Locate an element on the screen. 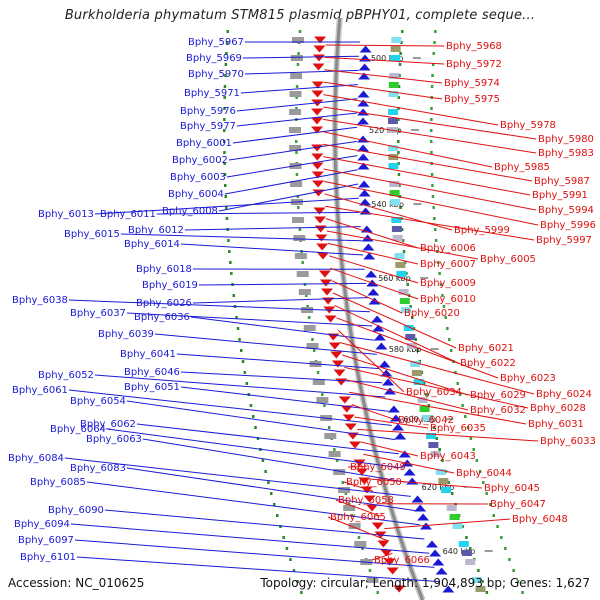 The height and width of the screenshot is (600, 600). gene-label-left: Bphy_6083 is located at coordinates (98, 468).